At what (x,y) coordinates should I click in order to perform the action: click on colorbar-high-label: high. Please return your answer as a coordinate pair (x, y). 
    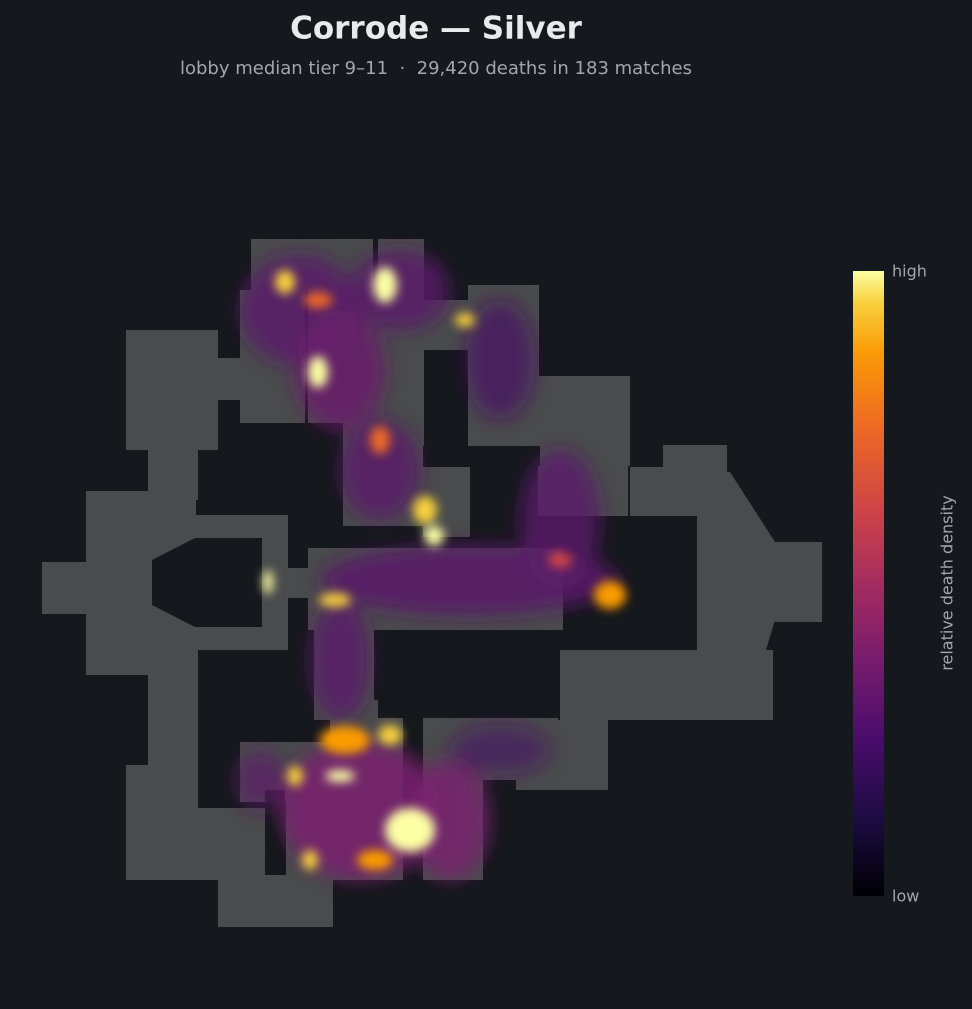
    Looking at the image, I should click on (909, 271).